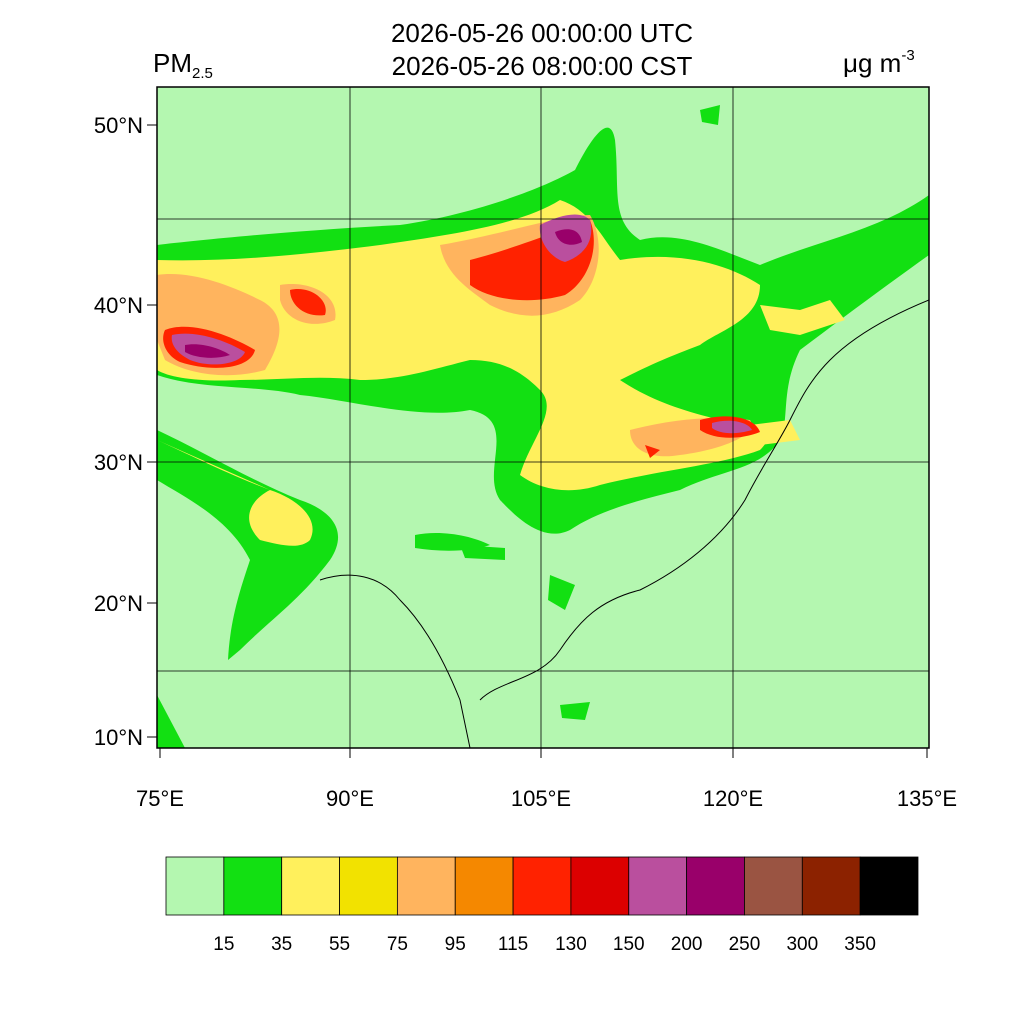  Describe the element at coordinates (223, 944) in the screenshot. I see `colorbar-label: 15` at that location.